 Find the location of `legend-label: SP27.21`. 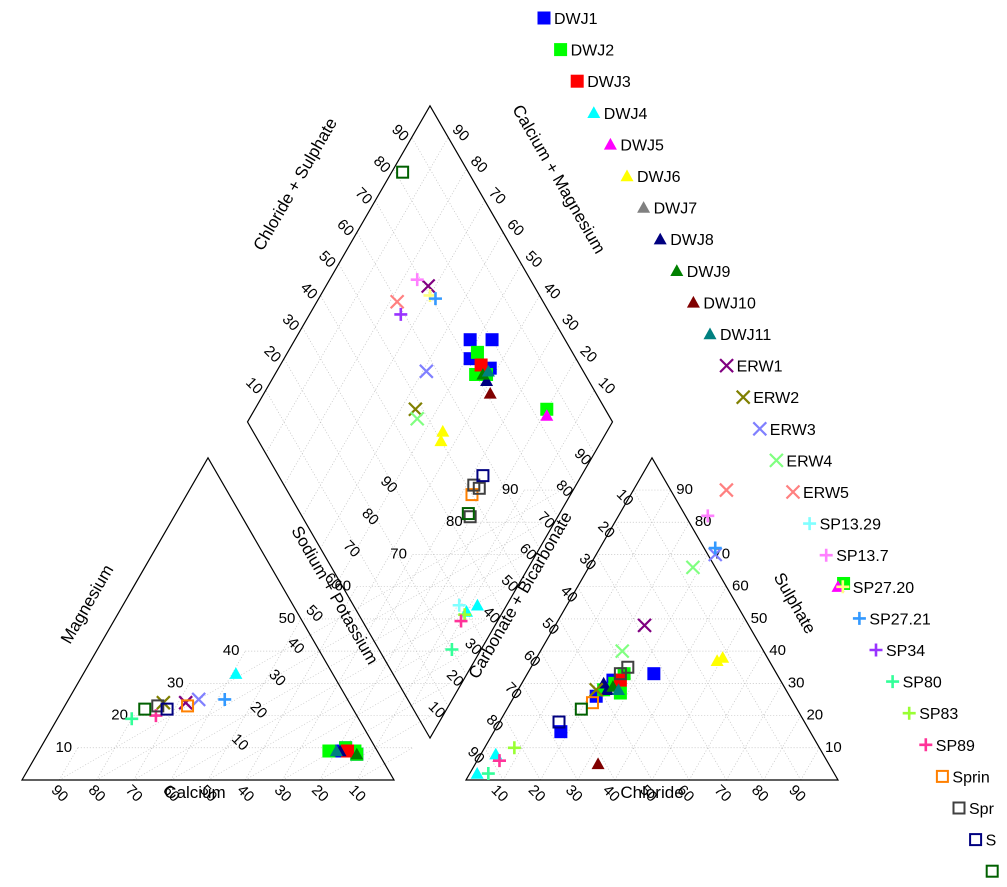

legend-label: SP27.21 is located at coordinates (899, 619).